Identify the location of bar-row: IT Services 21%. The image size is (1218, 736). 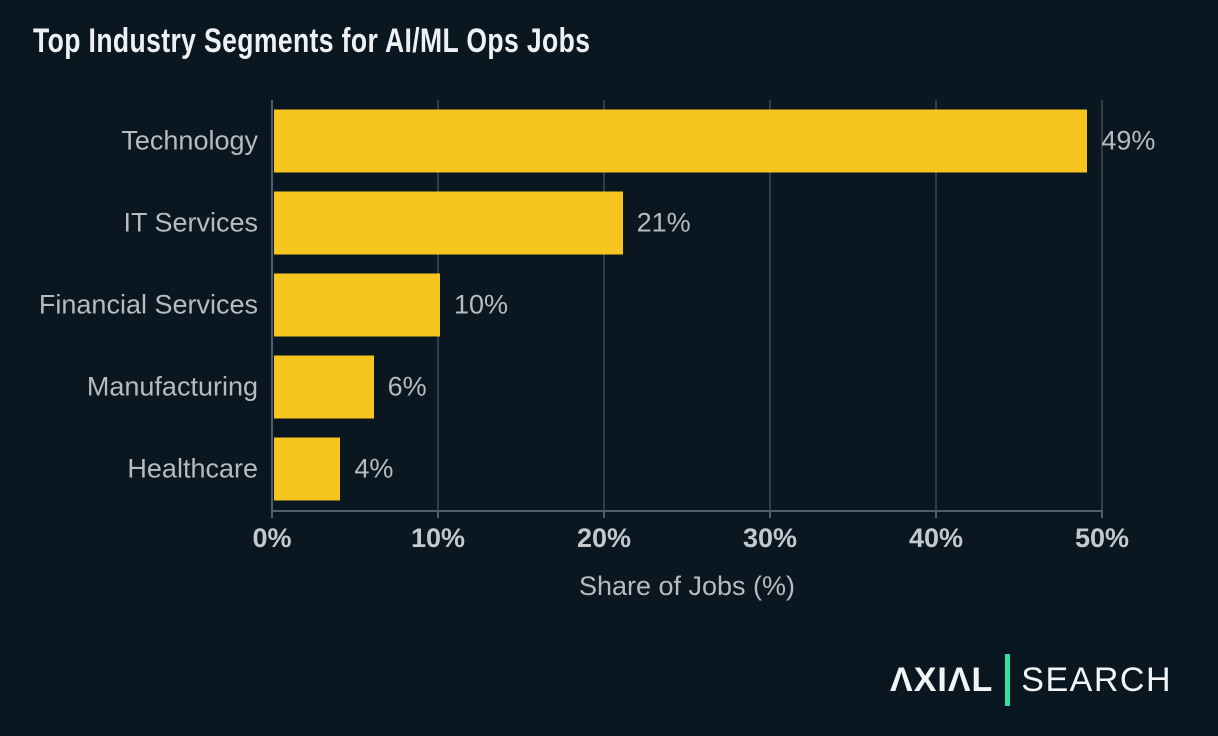
(612, 223).